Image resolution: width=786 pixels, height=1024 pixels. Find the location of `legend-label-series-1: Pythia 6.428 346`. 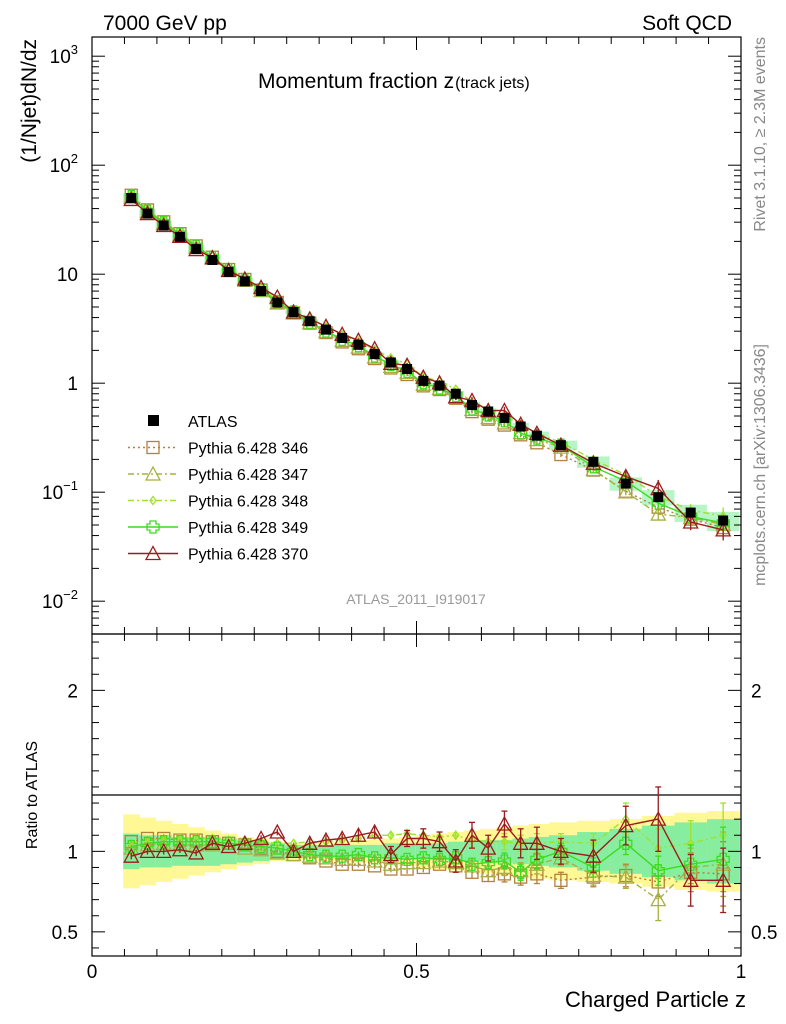

legend-label-series-1: Pythia 6.428 346 is located at coordinates (248, 449).